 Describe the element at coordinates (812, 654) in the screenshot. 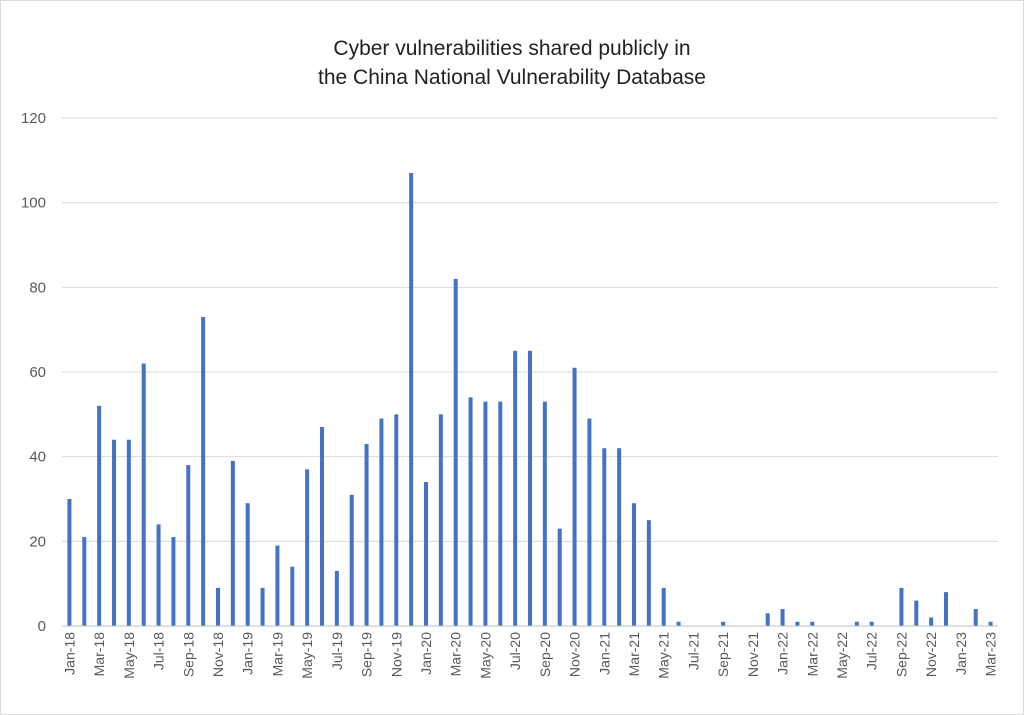

I see `x-tick-label: Mar-22` at that location.